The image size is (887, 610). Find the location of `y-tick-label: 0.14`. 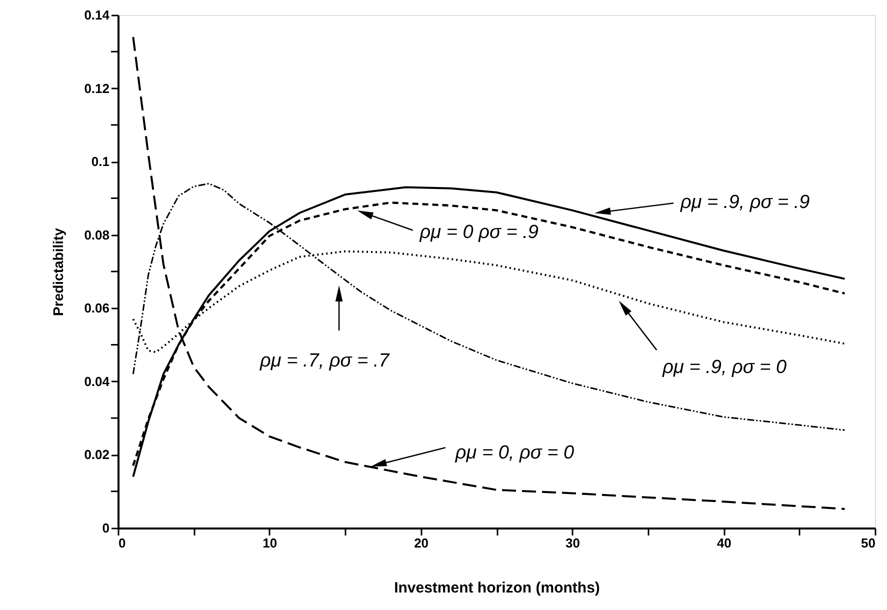

y-tick-label: 0.14 is located at coordinates (97, 15).